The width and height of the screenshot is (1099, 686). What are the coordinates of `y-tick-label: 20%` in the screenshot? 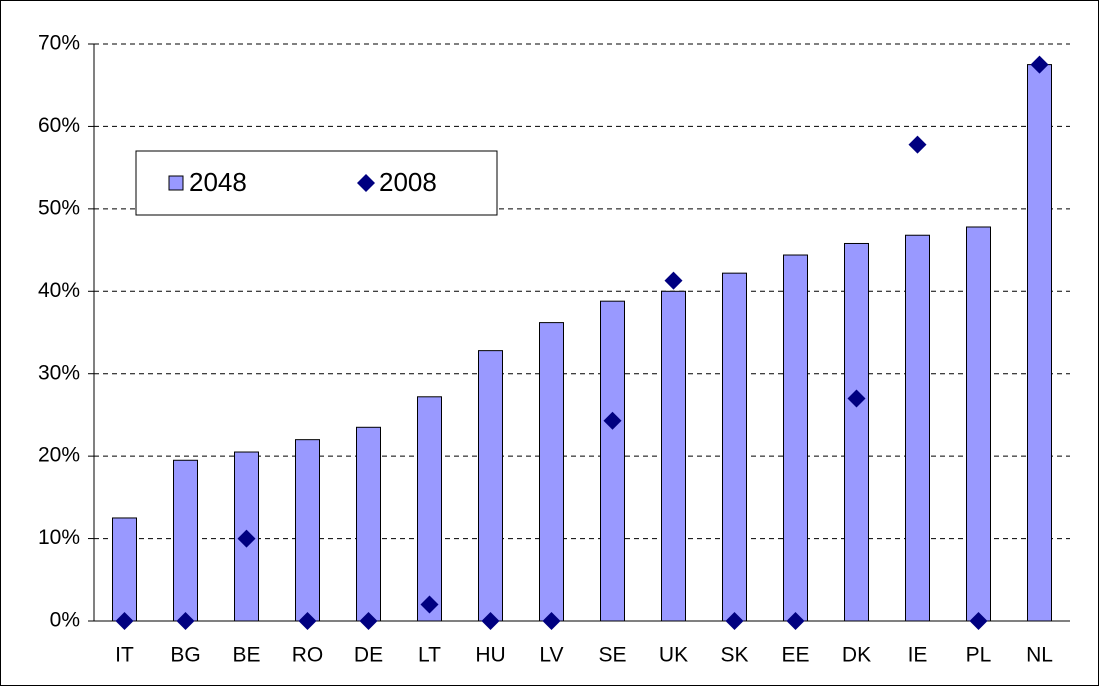 It's located at (59, 455).